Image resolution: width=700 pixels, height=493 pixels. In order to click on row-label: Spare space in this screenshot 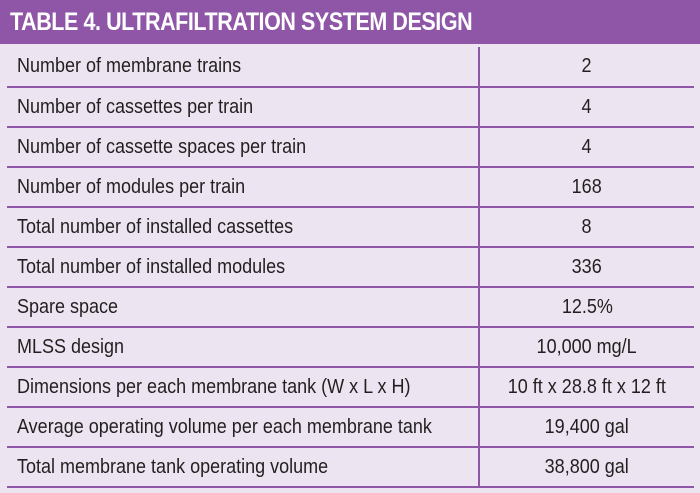, I will do `click(68, 306)`.